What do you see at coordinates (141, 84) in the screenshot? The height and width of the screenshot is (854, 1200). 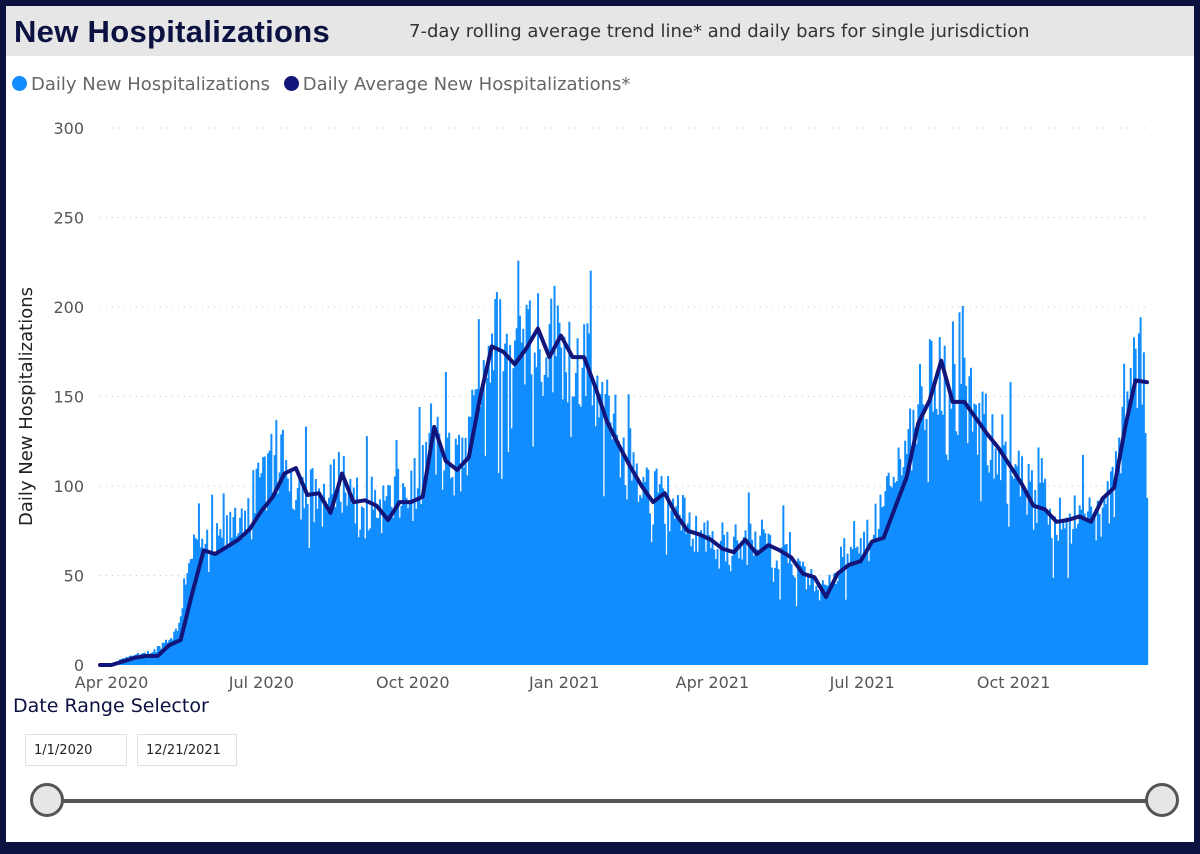 I see `legend-item-daily: Daily New Hospitalizations` at bounding box center [141, 84].